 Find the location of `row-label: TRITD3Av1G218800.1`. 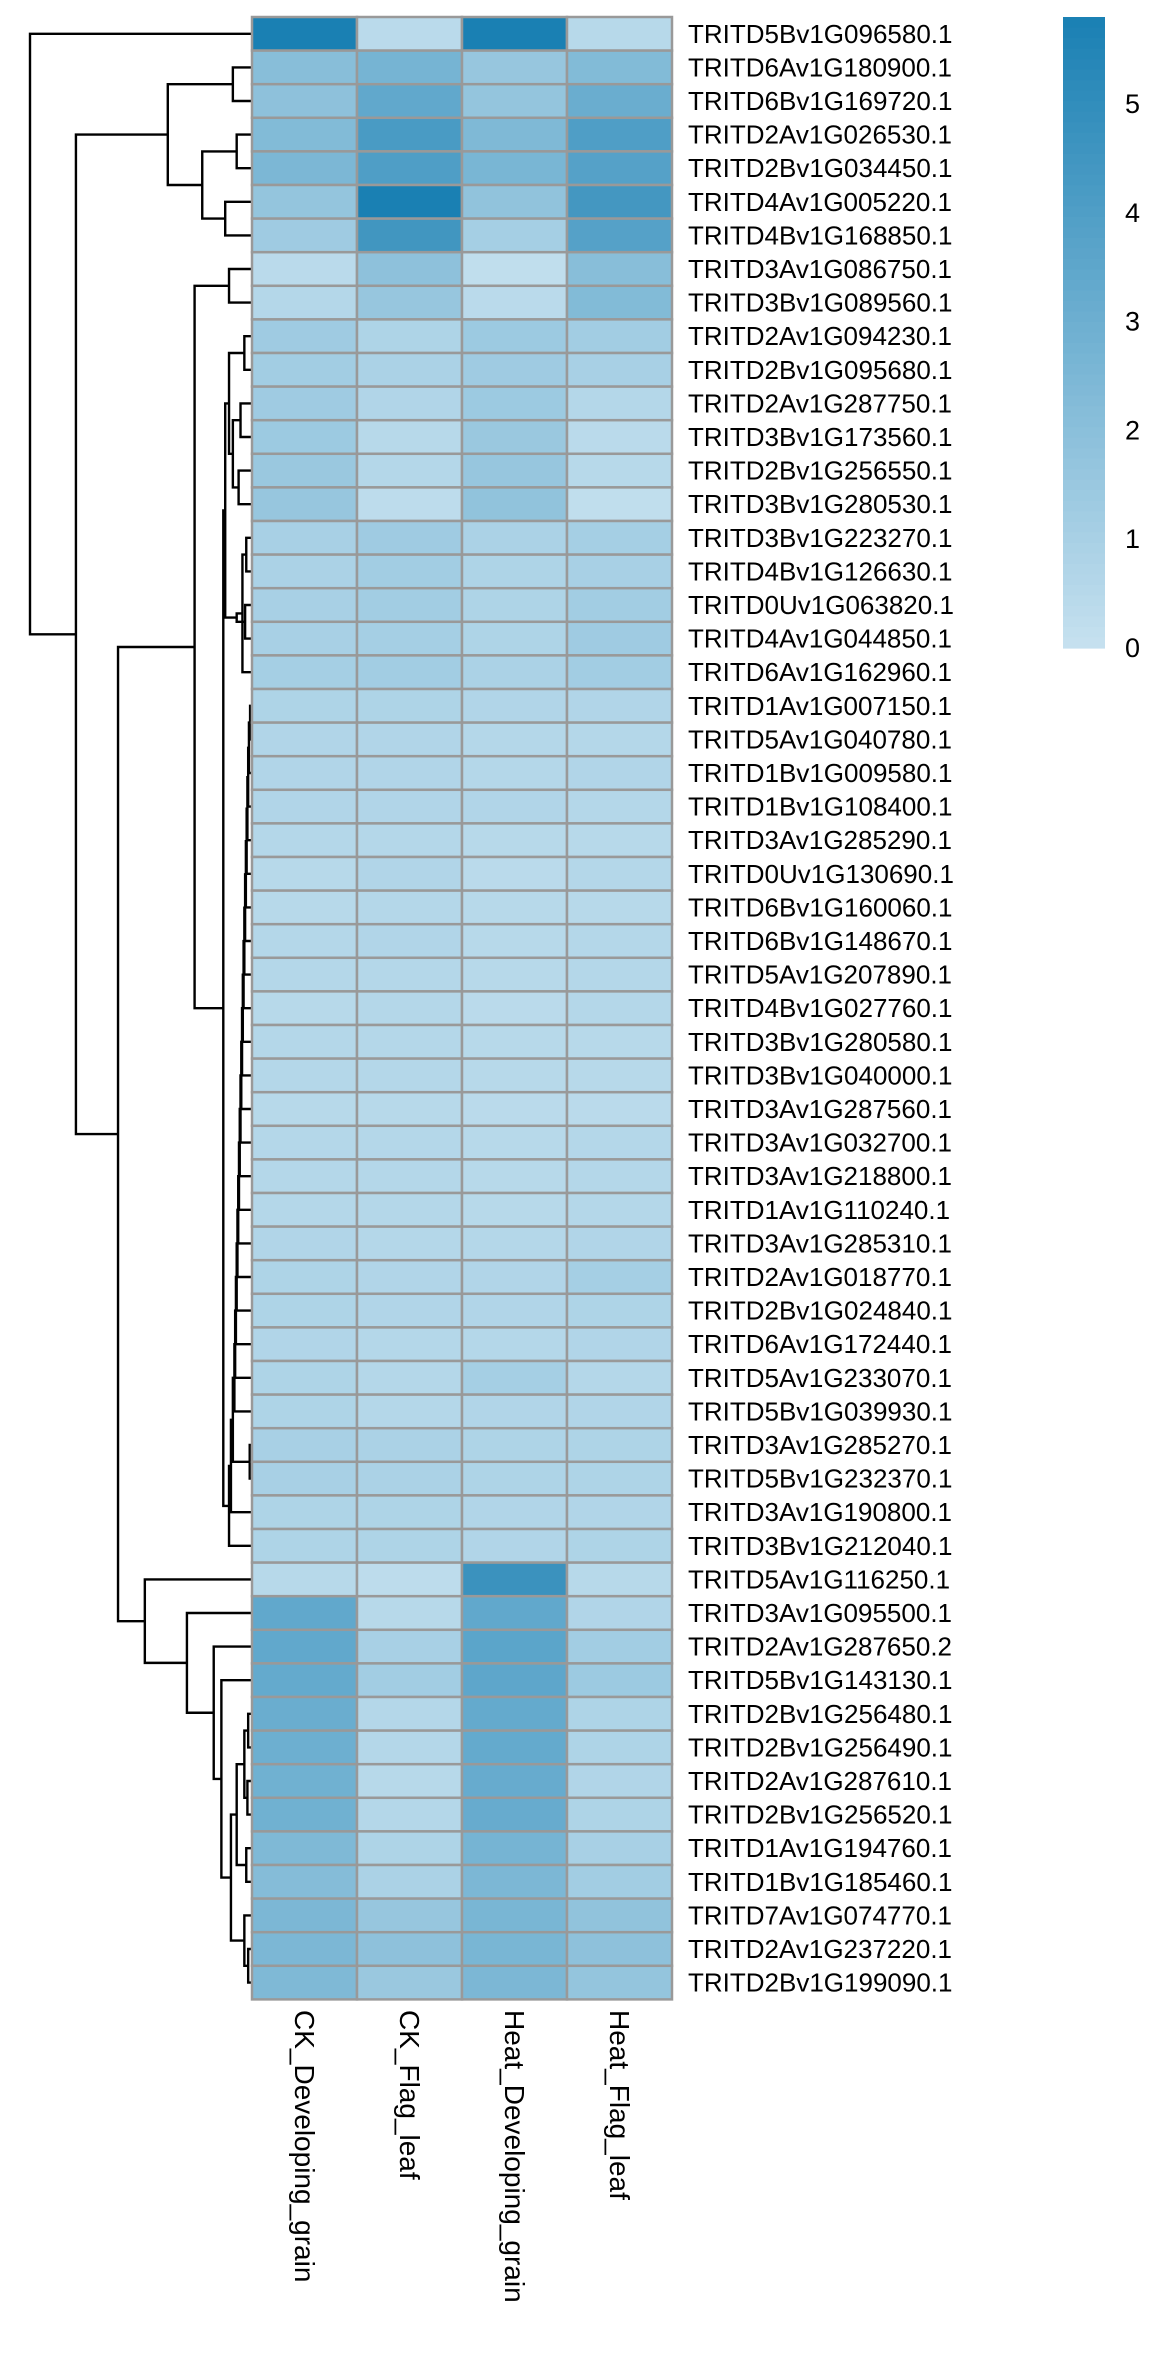

row-label: TRITD3Av1G218800.1 is located at coordinates (820, 1176).